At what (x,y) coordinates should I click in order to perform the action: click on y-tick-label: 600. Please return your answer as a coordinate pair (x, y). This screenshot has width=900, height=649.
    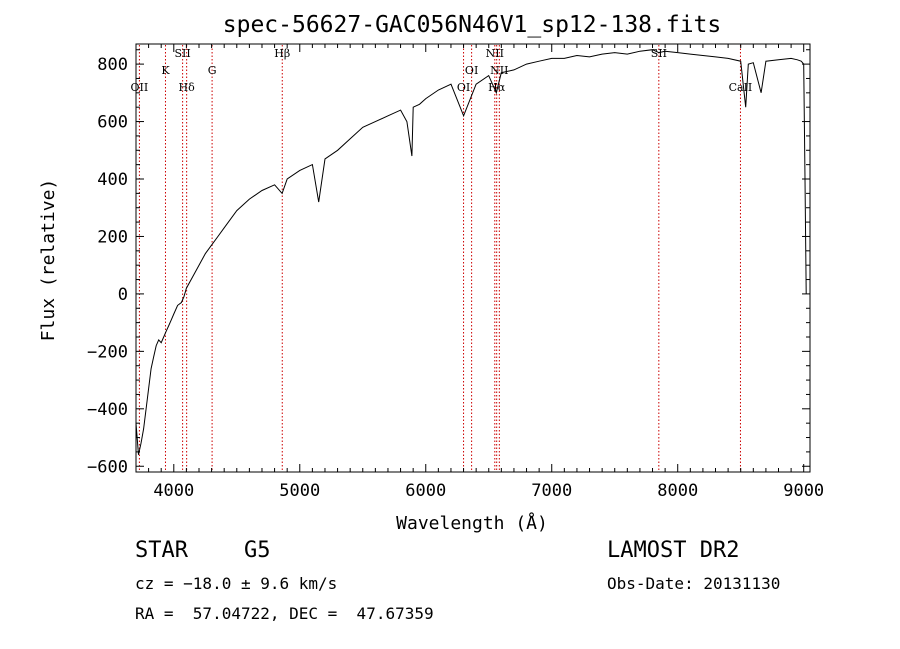
    Looking at the image, I should click on (112, 123).